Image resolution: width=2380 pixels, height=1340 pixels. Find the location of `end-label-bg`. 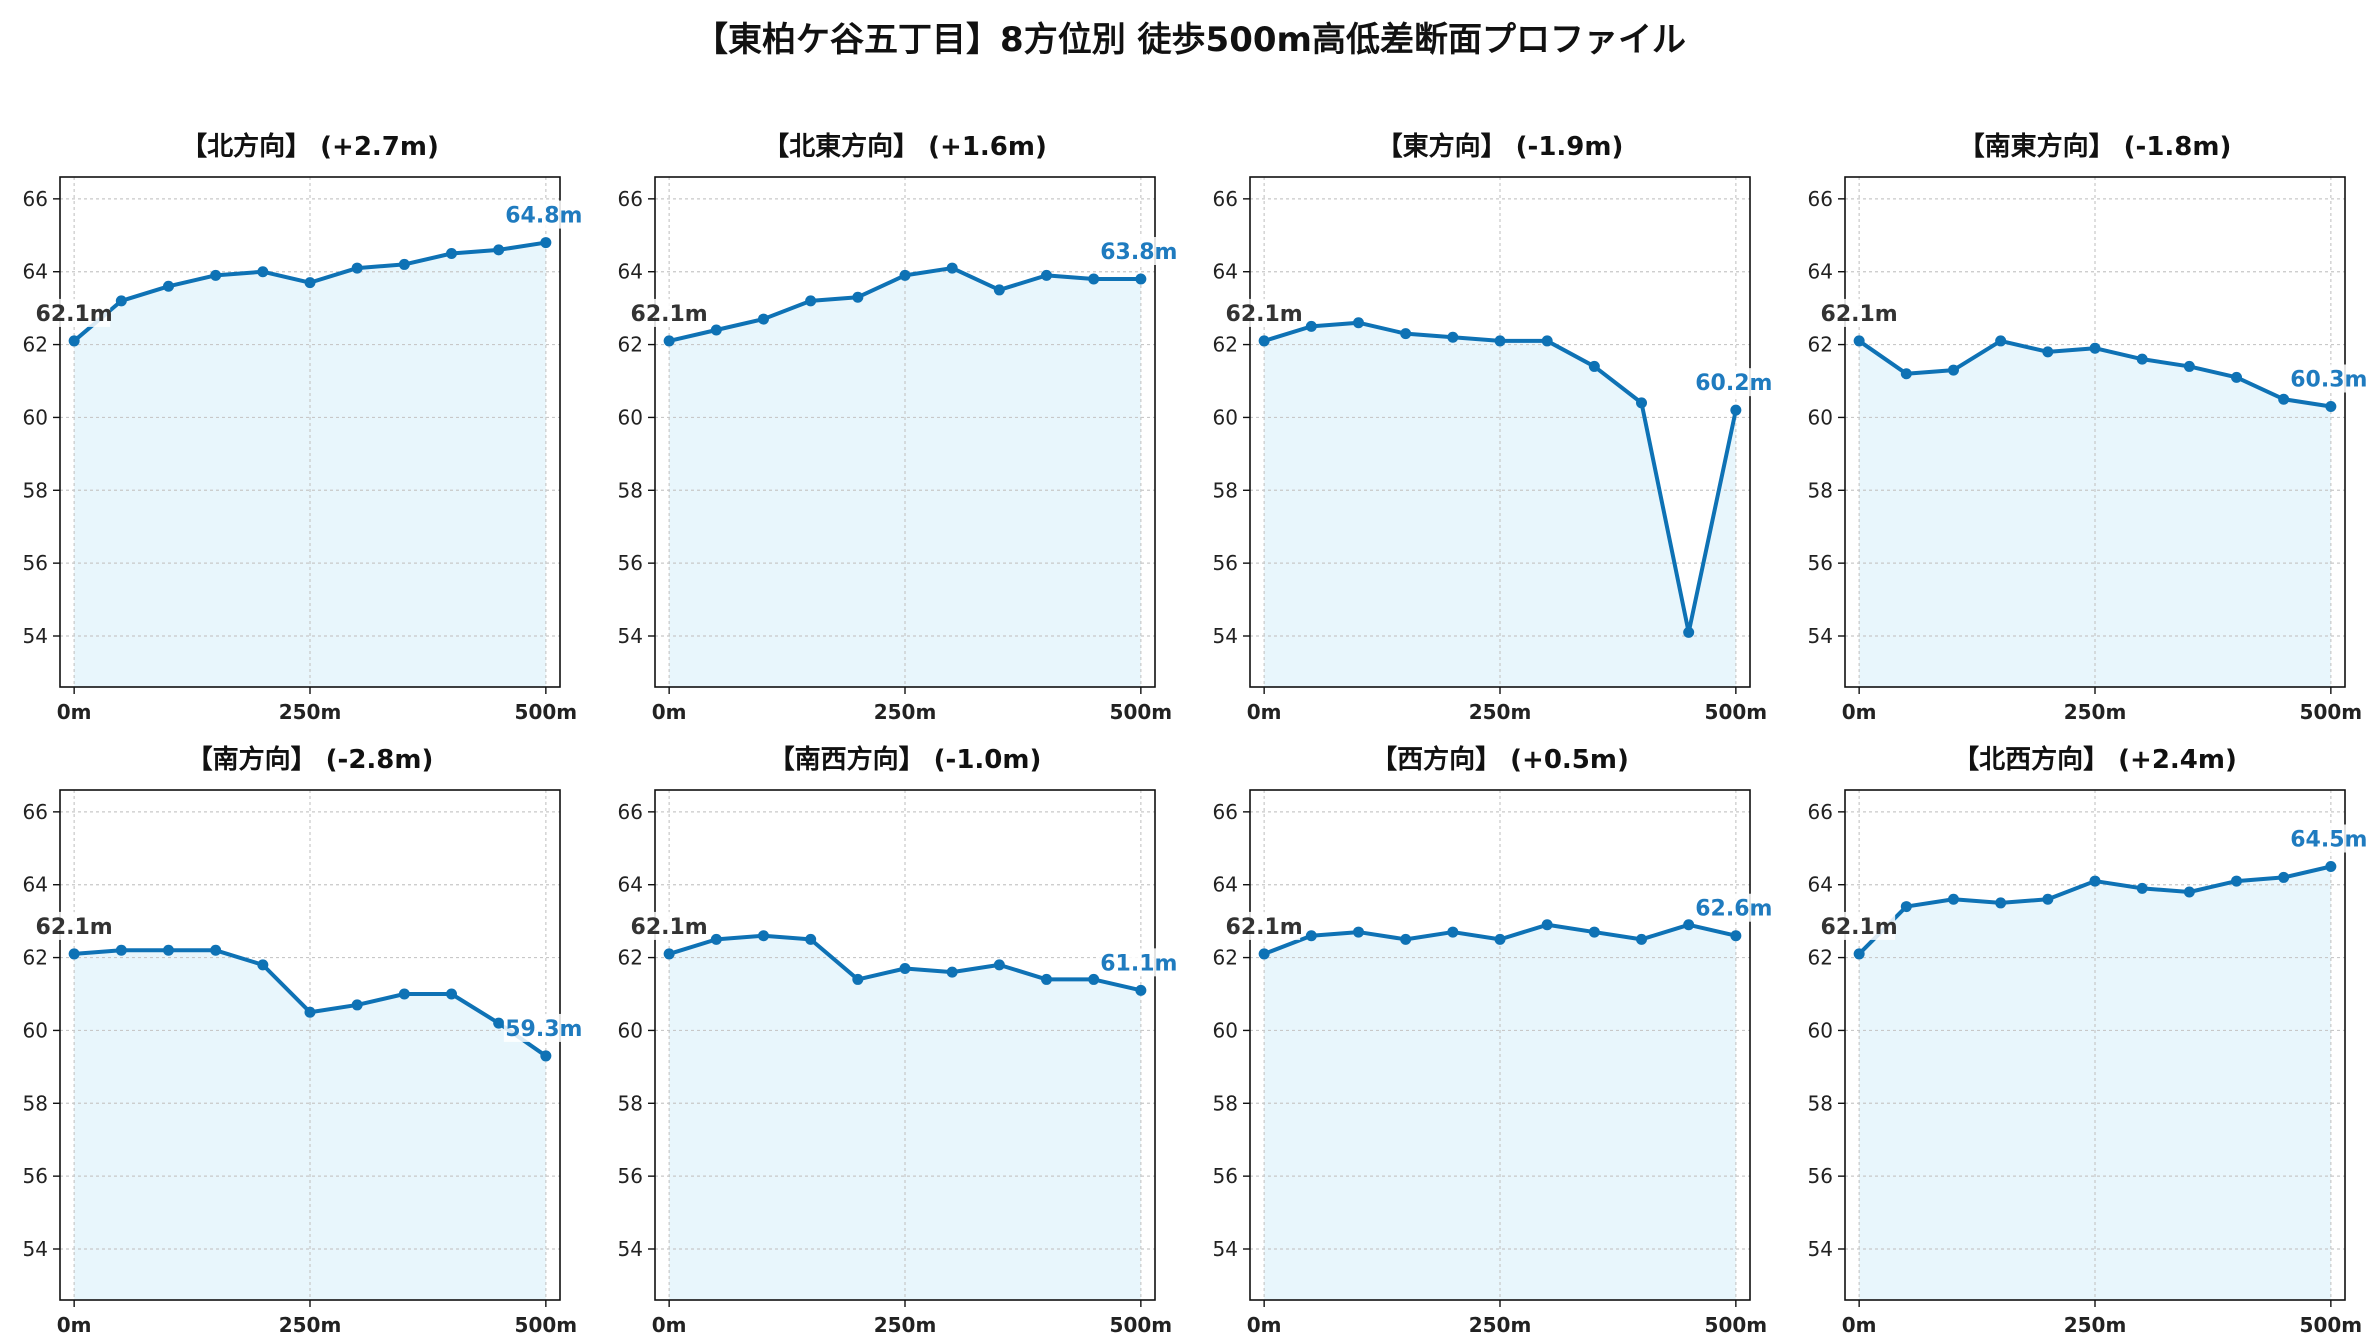

end-label-bg is located at coordinates (2328, 378).